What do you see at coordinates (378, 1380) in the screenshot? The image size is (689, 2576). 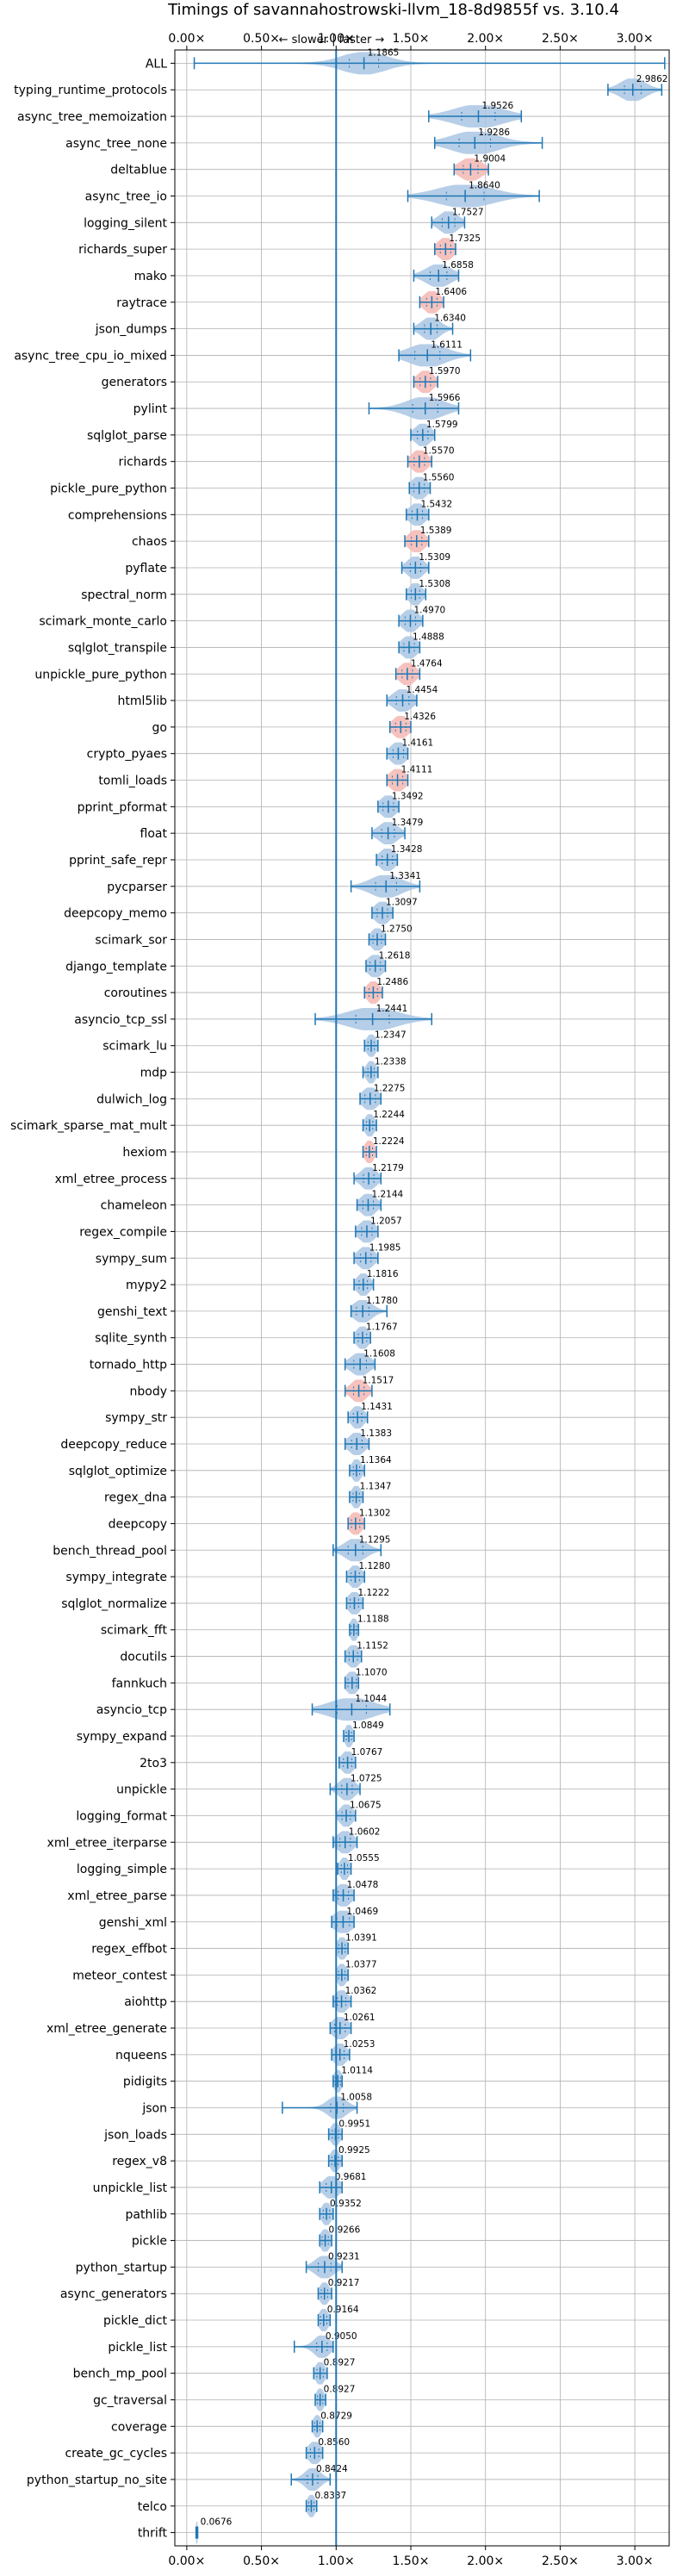 I see `value-label: 1.1517` at bounding box center [378, 1380].